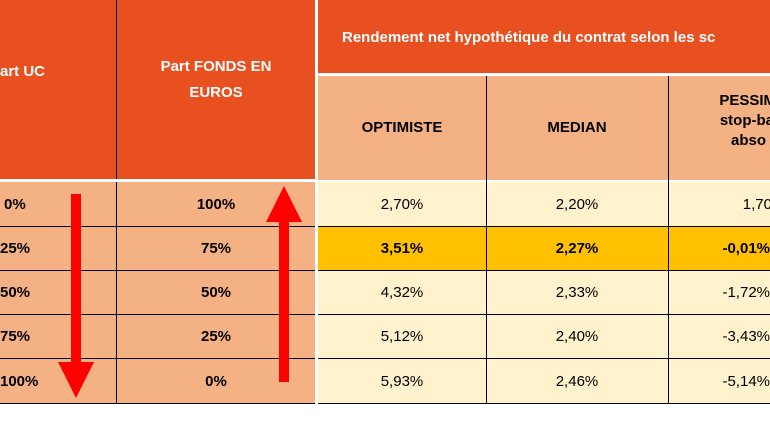 The height and width of the screenshot is (430, 770). What do you see at coordinates (746, 336) in the screenshot?
I see `pessimiste-value: -3,43%` at bounding box center [746, 336].